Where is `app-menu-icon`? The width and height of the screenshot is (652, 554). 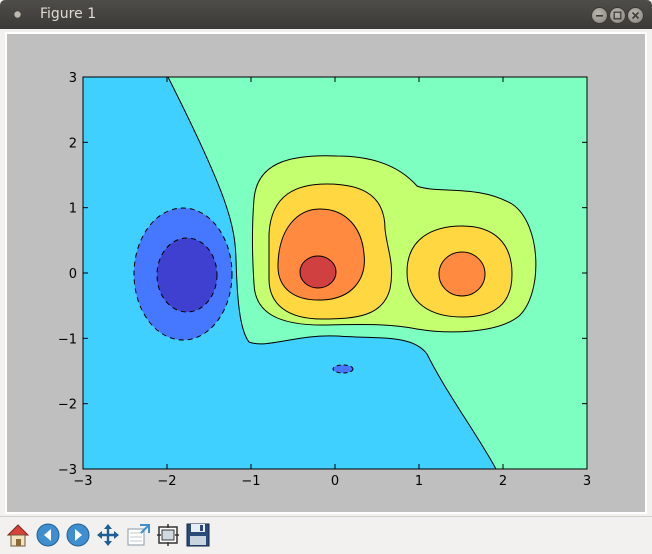
app-menu-icon is located at coordinates (17, 14).